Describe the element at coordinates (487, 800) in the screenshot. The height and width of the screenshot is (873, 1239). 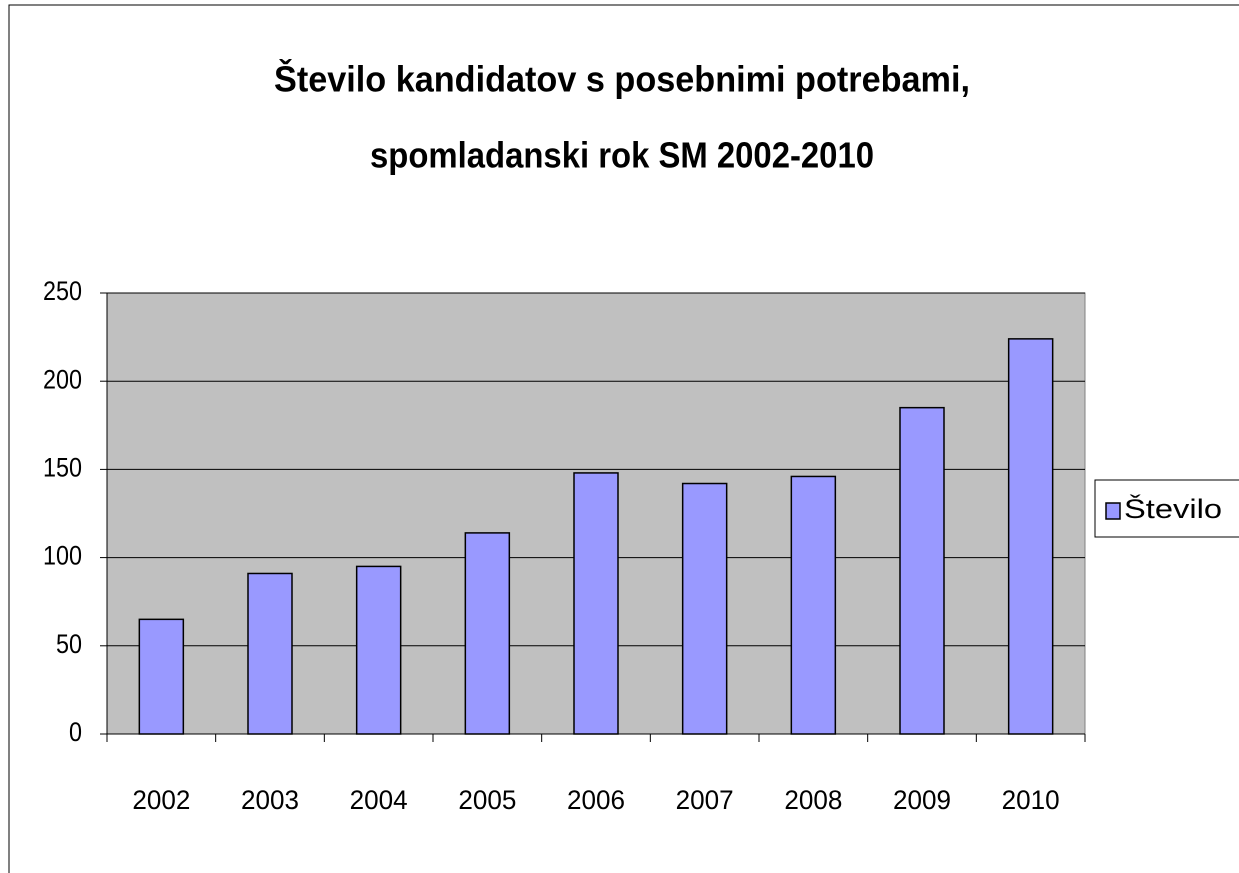
I see `x-tick-label: 2005` at that location.